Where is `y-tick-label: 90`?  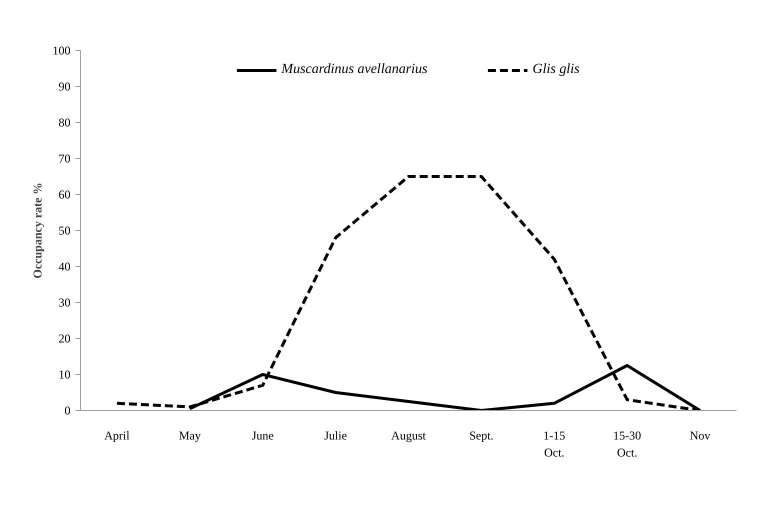 y-tick-label: 90 is located at coordinates (64, 87).